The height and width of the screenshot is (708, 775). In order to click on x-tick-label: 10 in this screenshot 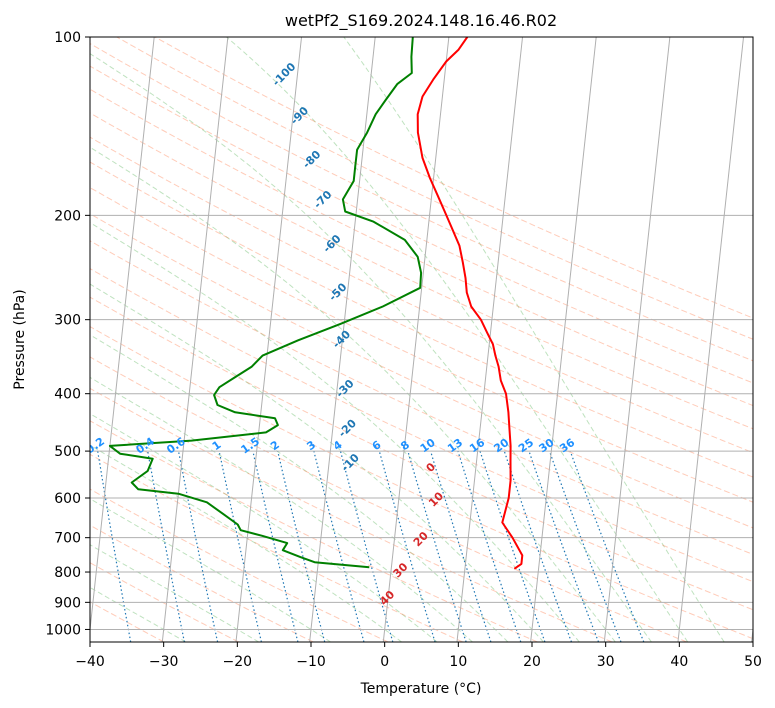, I will do `click(458, 662)`.